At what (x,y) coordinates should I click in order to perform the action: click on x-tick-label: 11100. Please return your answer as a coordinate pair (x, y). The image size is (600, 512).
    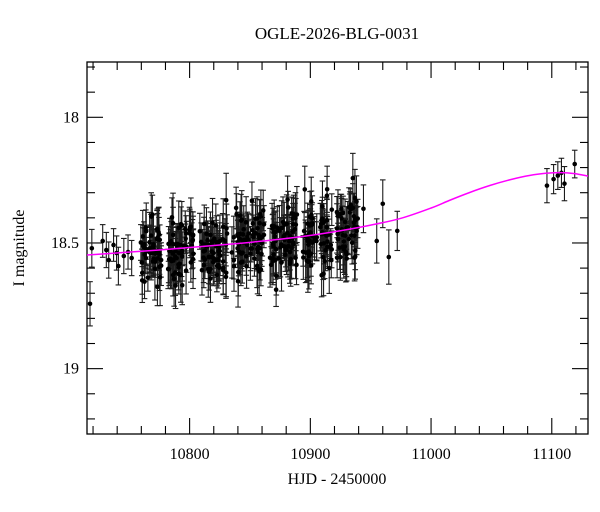
    Looking at the image, I should click on (551, 454).